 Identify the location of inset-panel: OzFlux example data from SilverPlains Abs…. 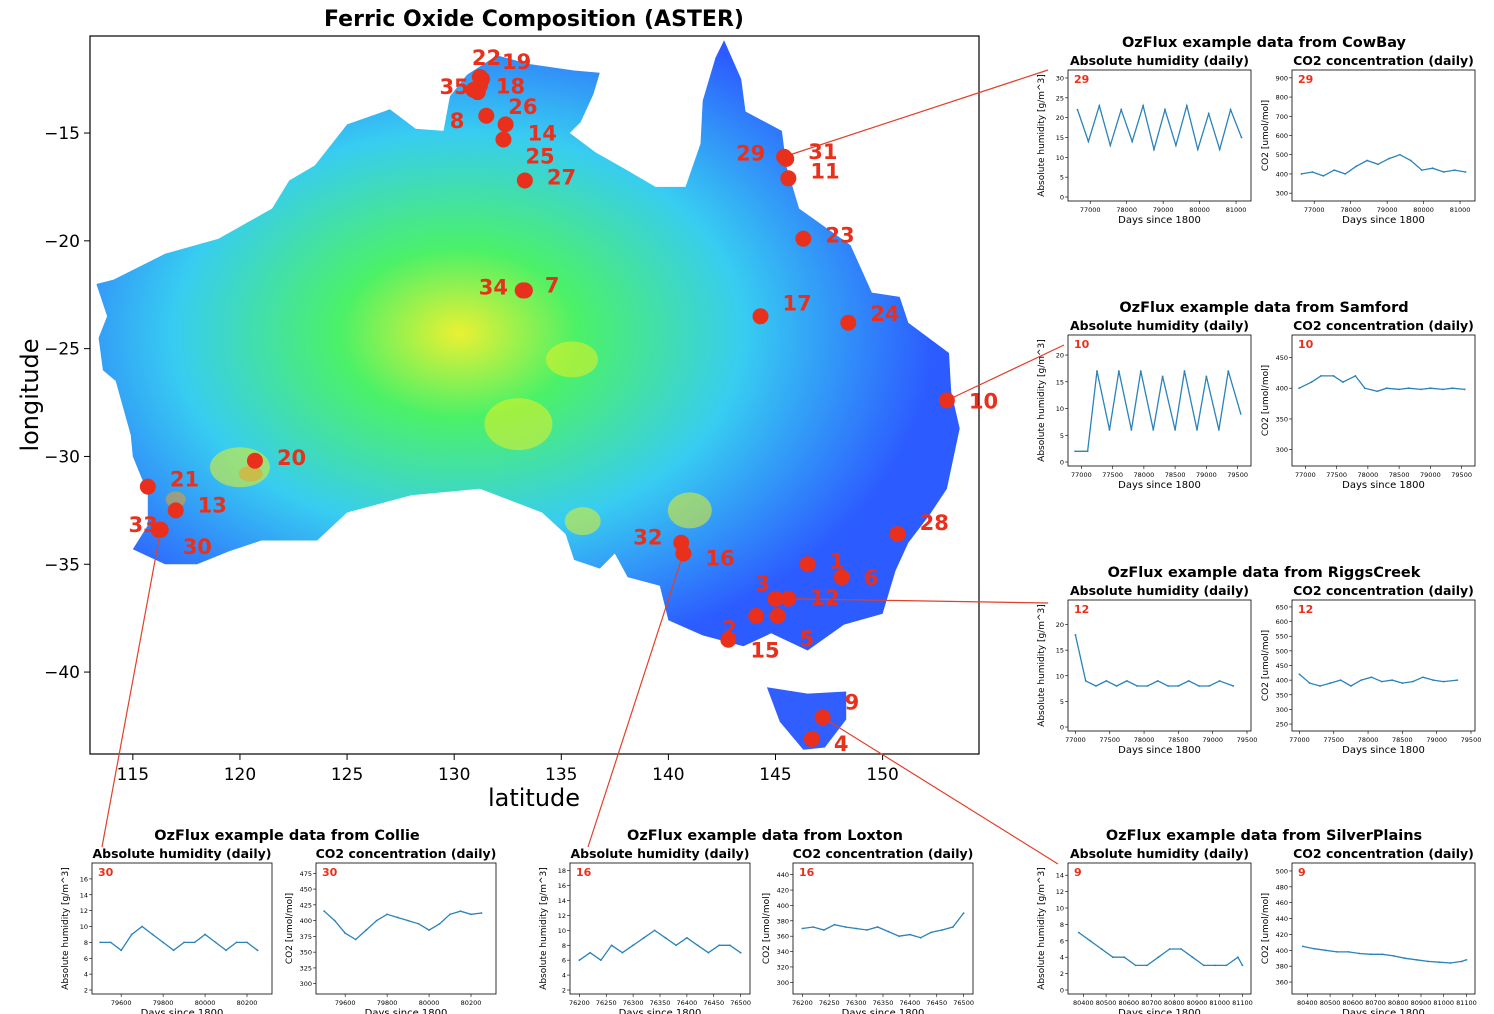
(1229, 921).